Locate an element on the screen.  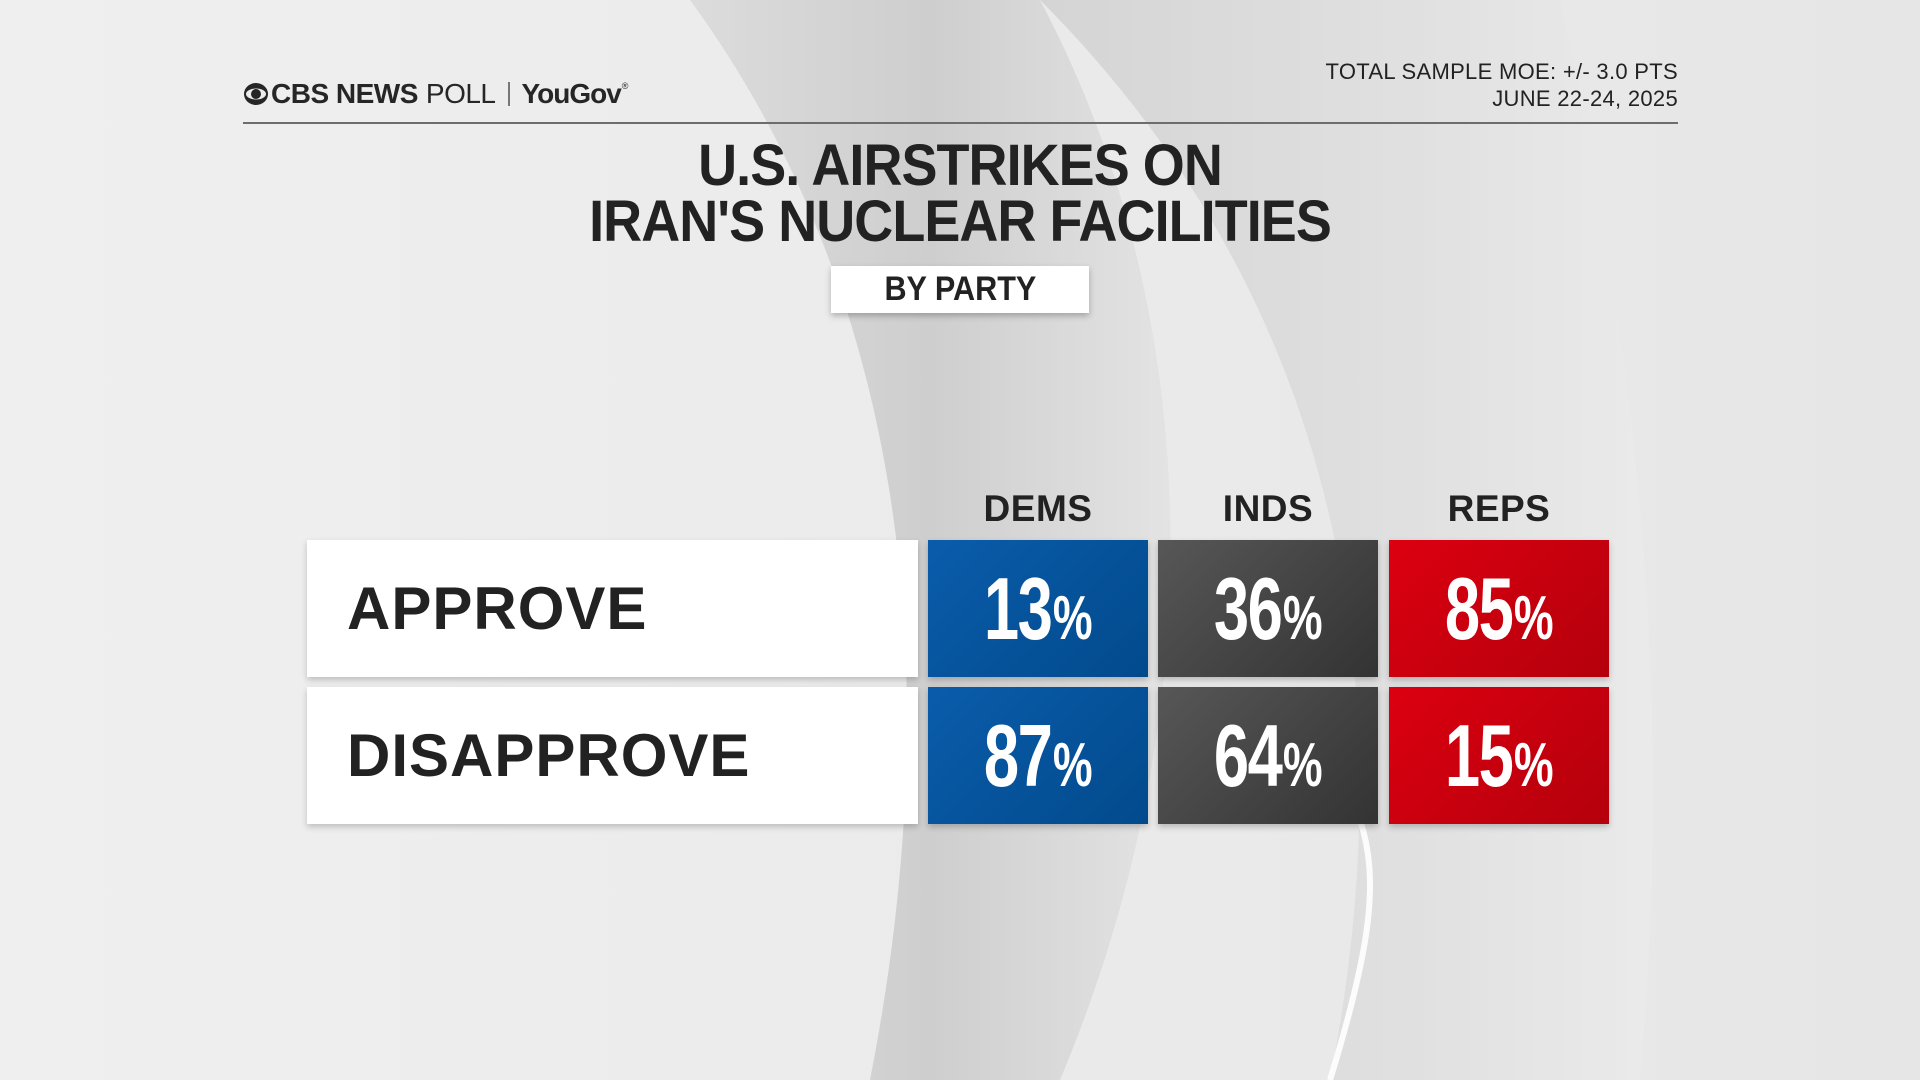
value: 87% is located at coordinates (1038, 755).